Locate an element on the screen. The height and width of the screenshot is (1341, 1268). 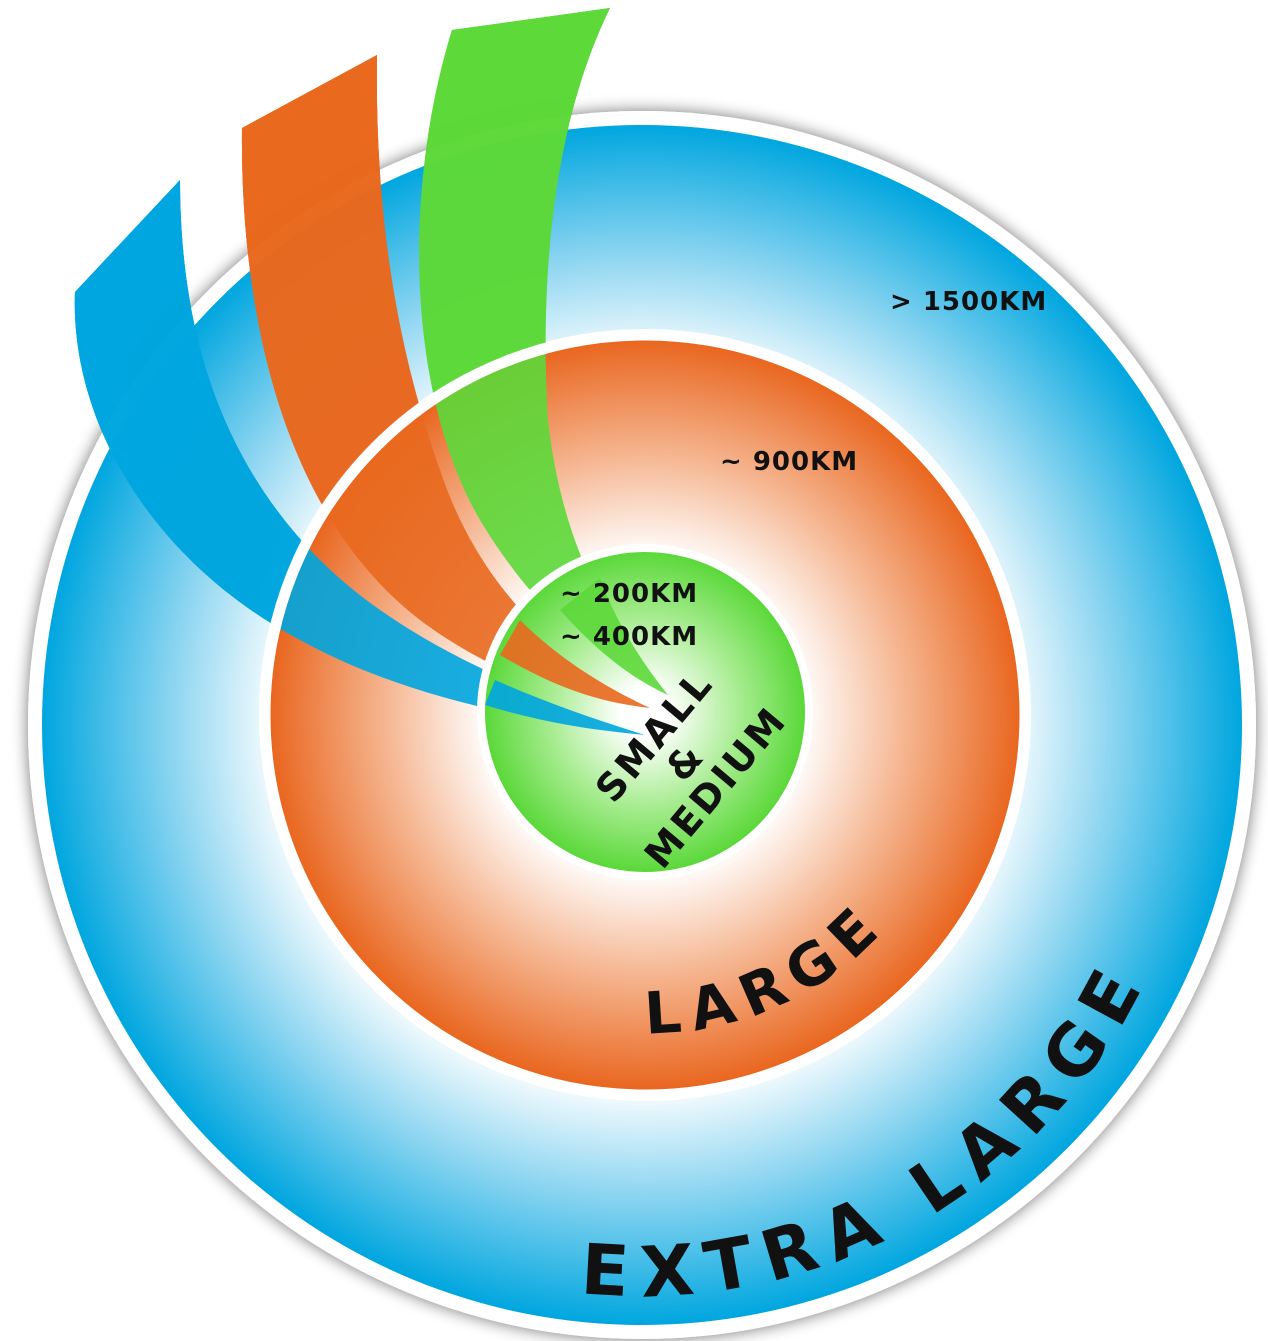
orange-swoosh-tip is located at coordinates (575, 664).